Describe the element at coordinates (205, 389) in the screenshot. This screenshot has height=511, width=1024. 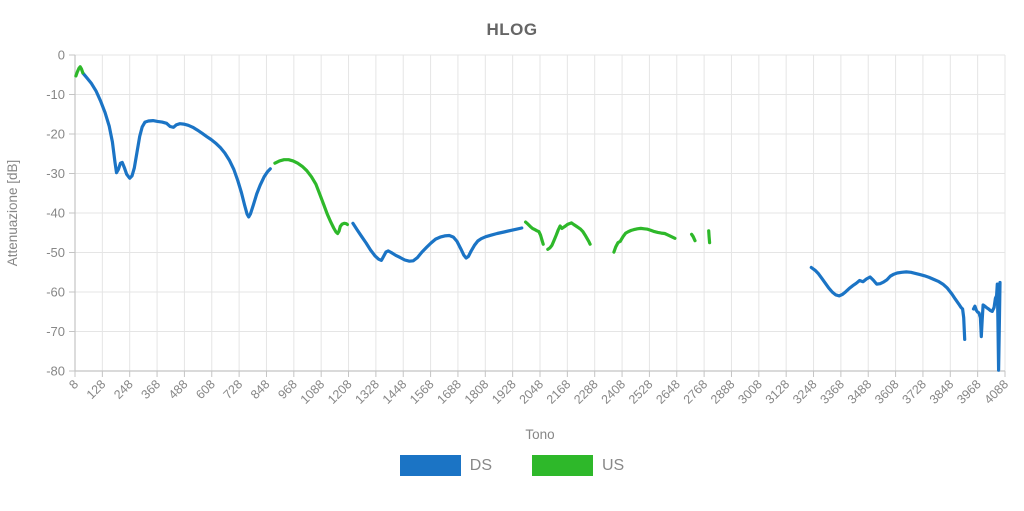
I see `x-tick-label: 608` at that location.